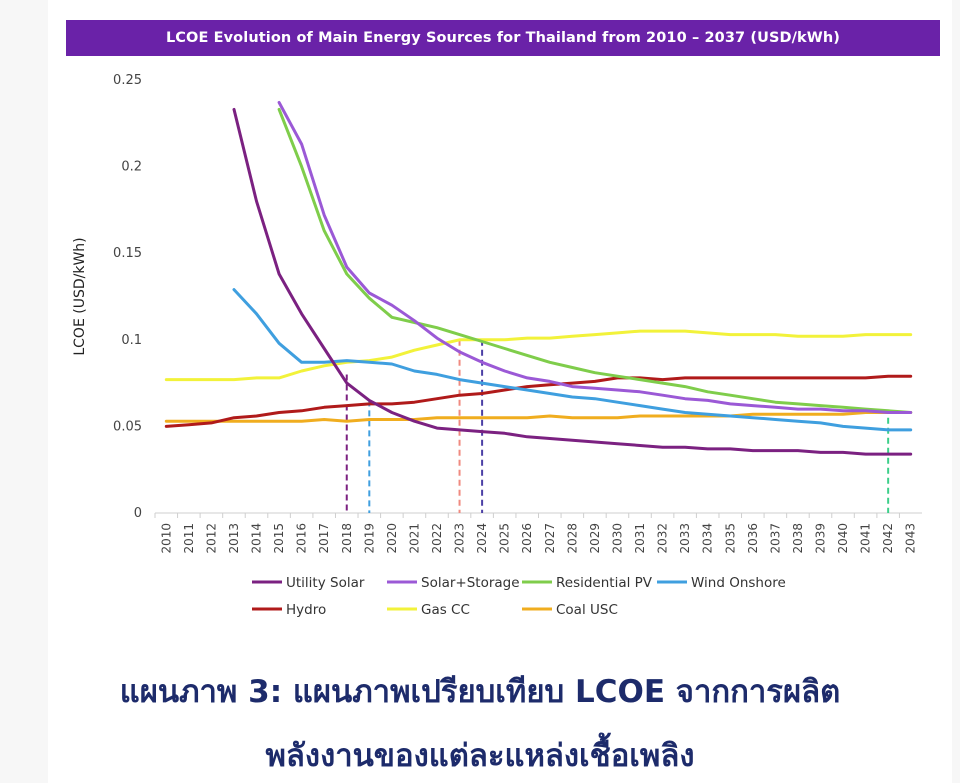 The image size is (960, 783). Describe the element at coordinates (538, 417) in the screenshot. I see `series-line-coal-usc` at that location.